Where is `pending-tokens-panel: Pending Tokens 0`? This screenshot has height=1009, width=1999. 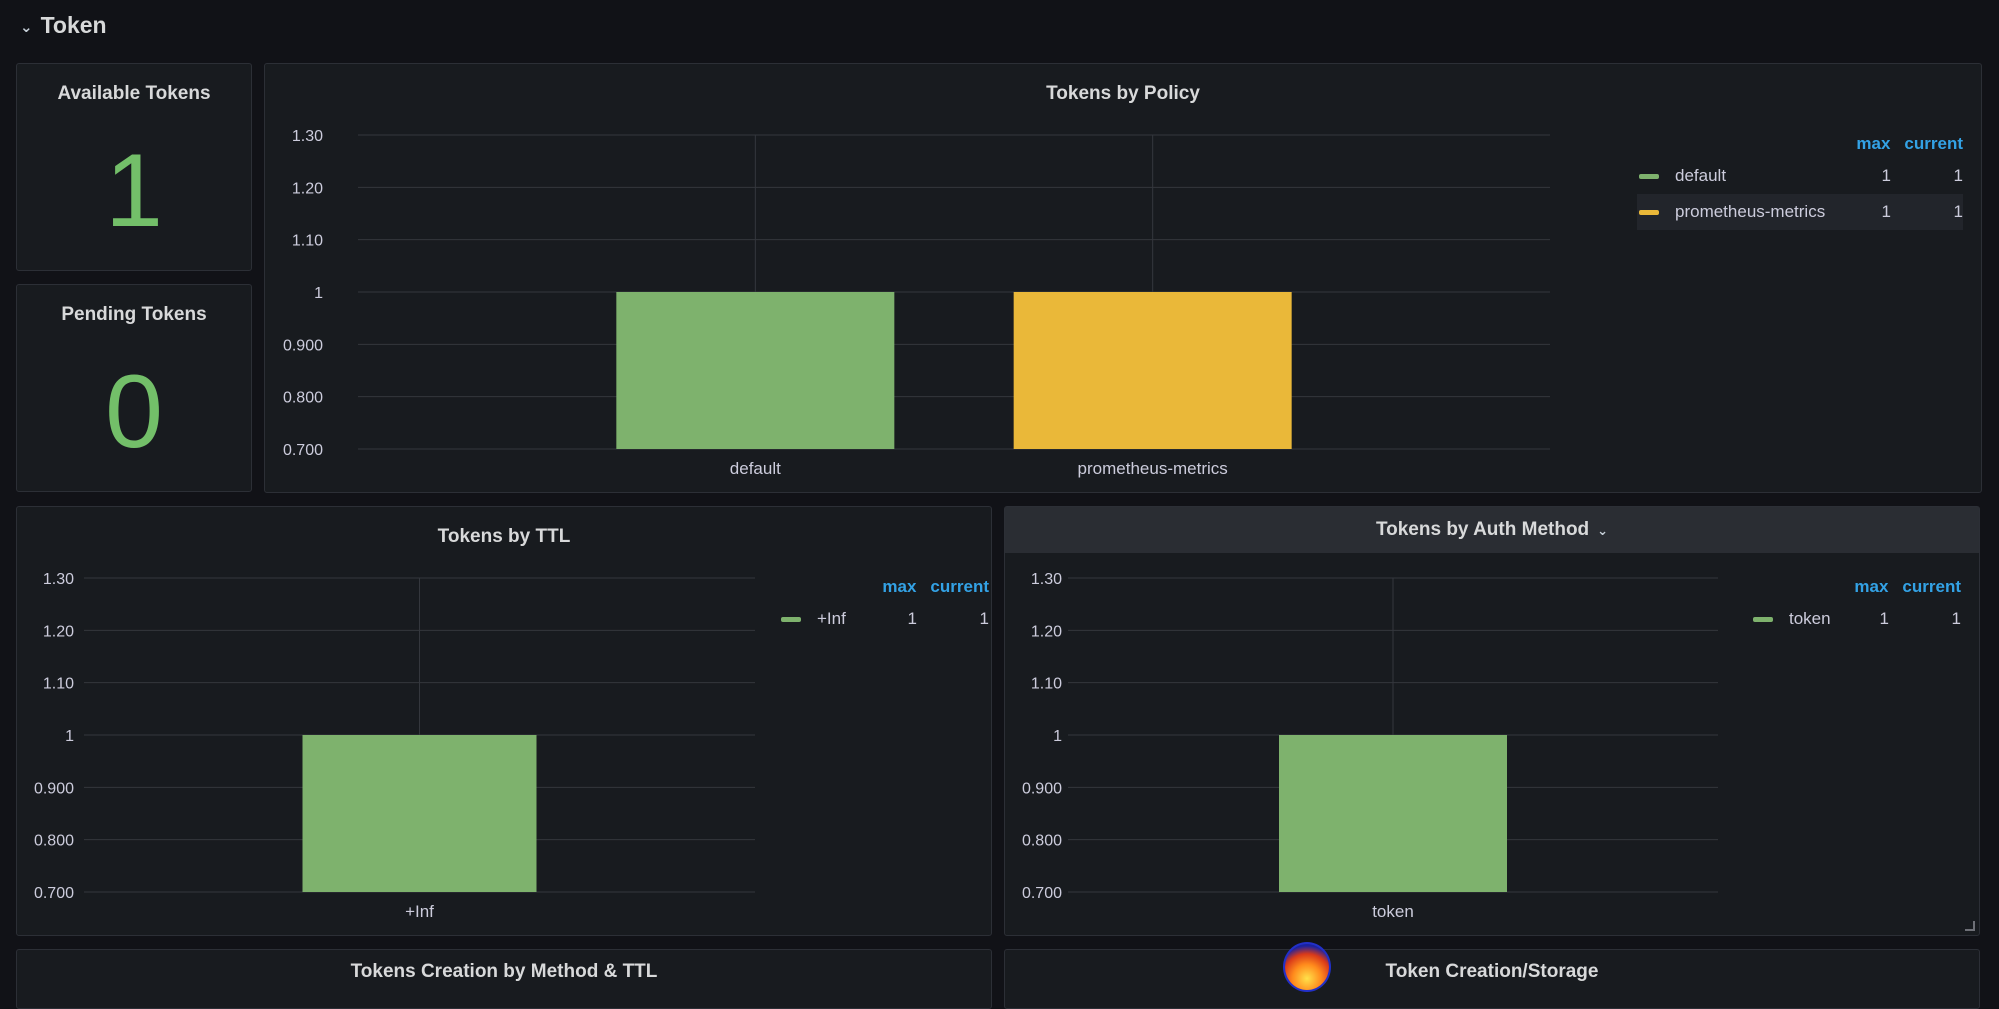
pending-tokens-panel: Pending Tokens 0 is located at coordinates (134, 388).